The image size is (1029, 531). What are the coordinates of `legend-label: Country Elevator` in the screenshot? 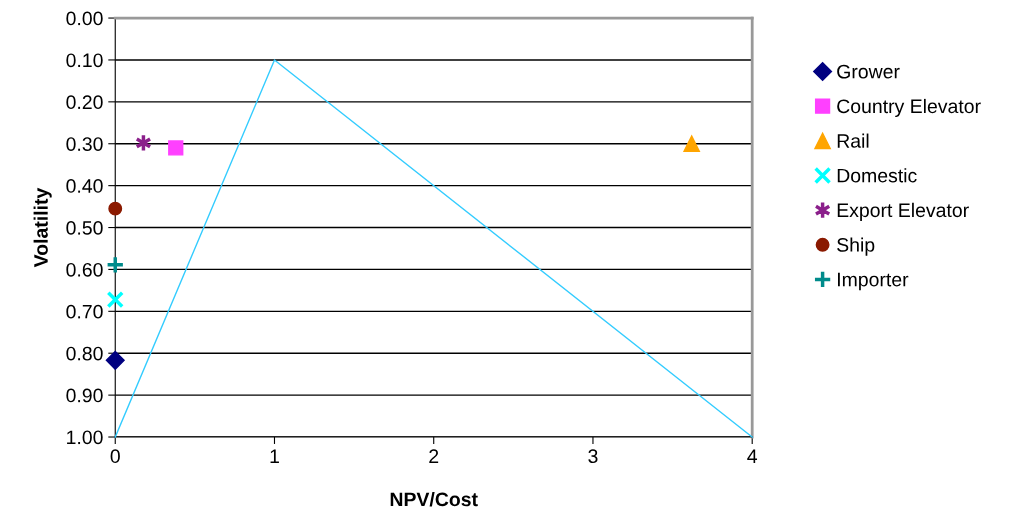 It's located at (909, 108).